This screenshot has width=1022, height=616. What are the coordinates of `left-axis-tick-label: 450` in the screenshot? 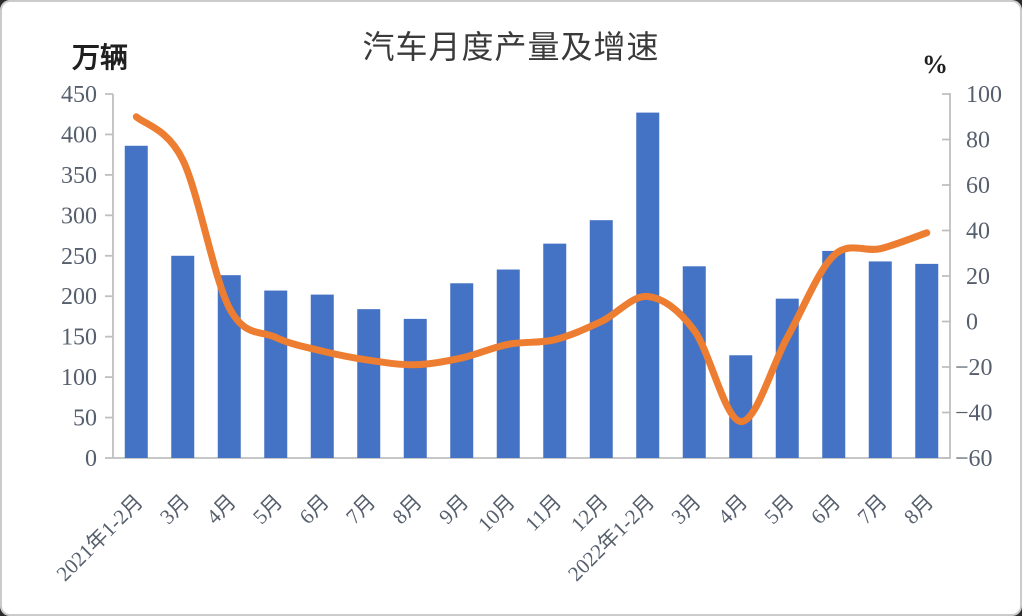 It's located at (79, 95).